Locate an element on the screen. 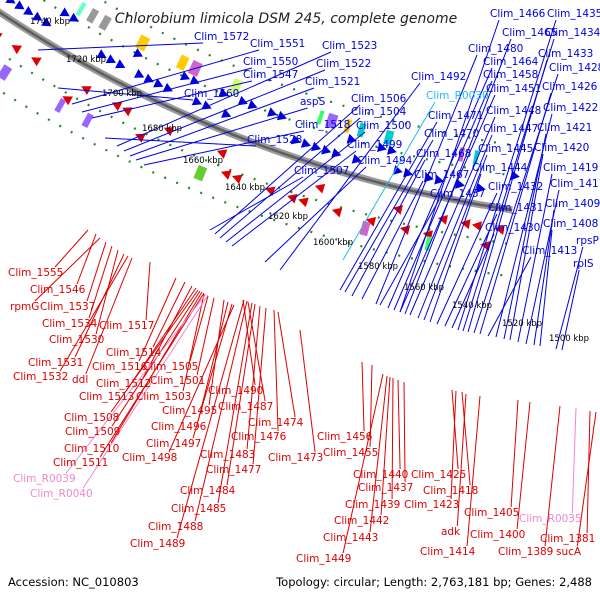 This screenshot has height=600, width=600. reverse-gene-label: Clim_1512 is located at coordinates (123, 384).